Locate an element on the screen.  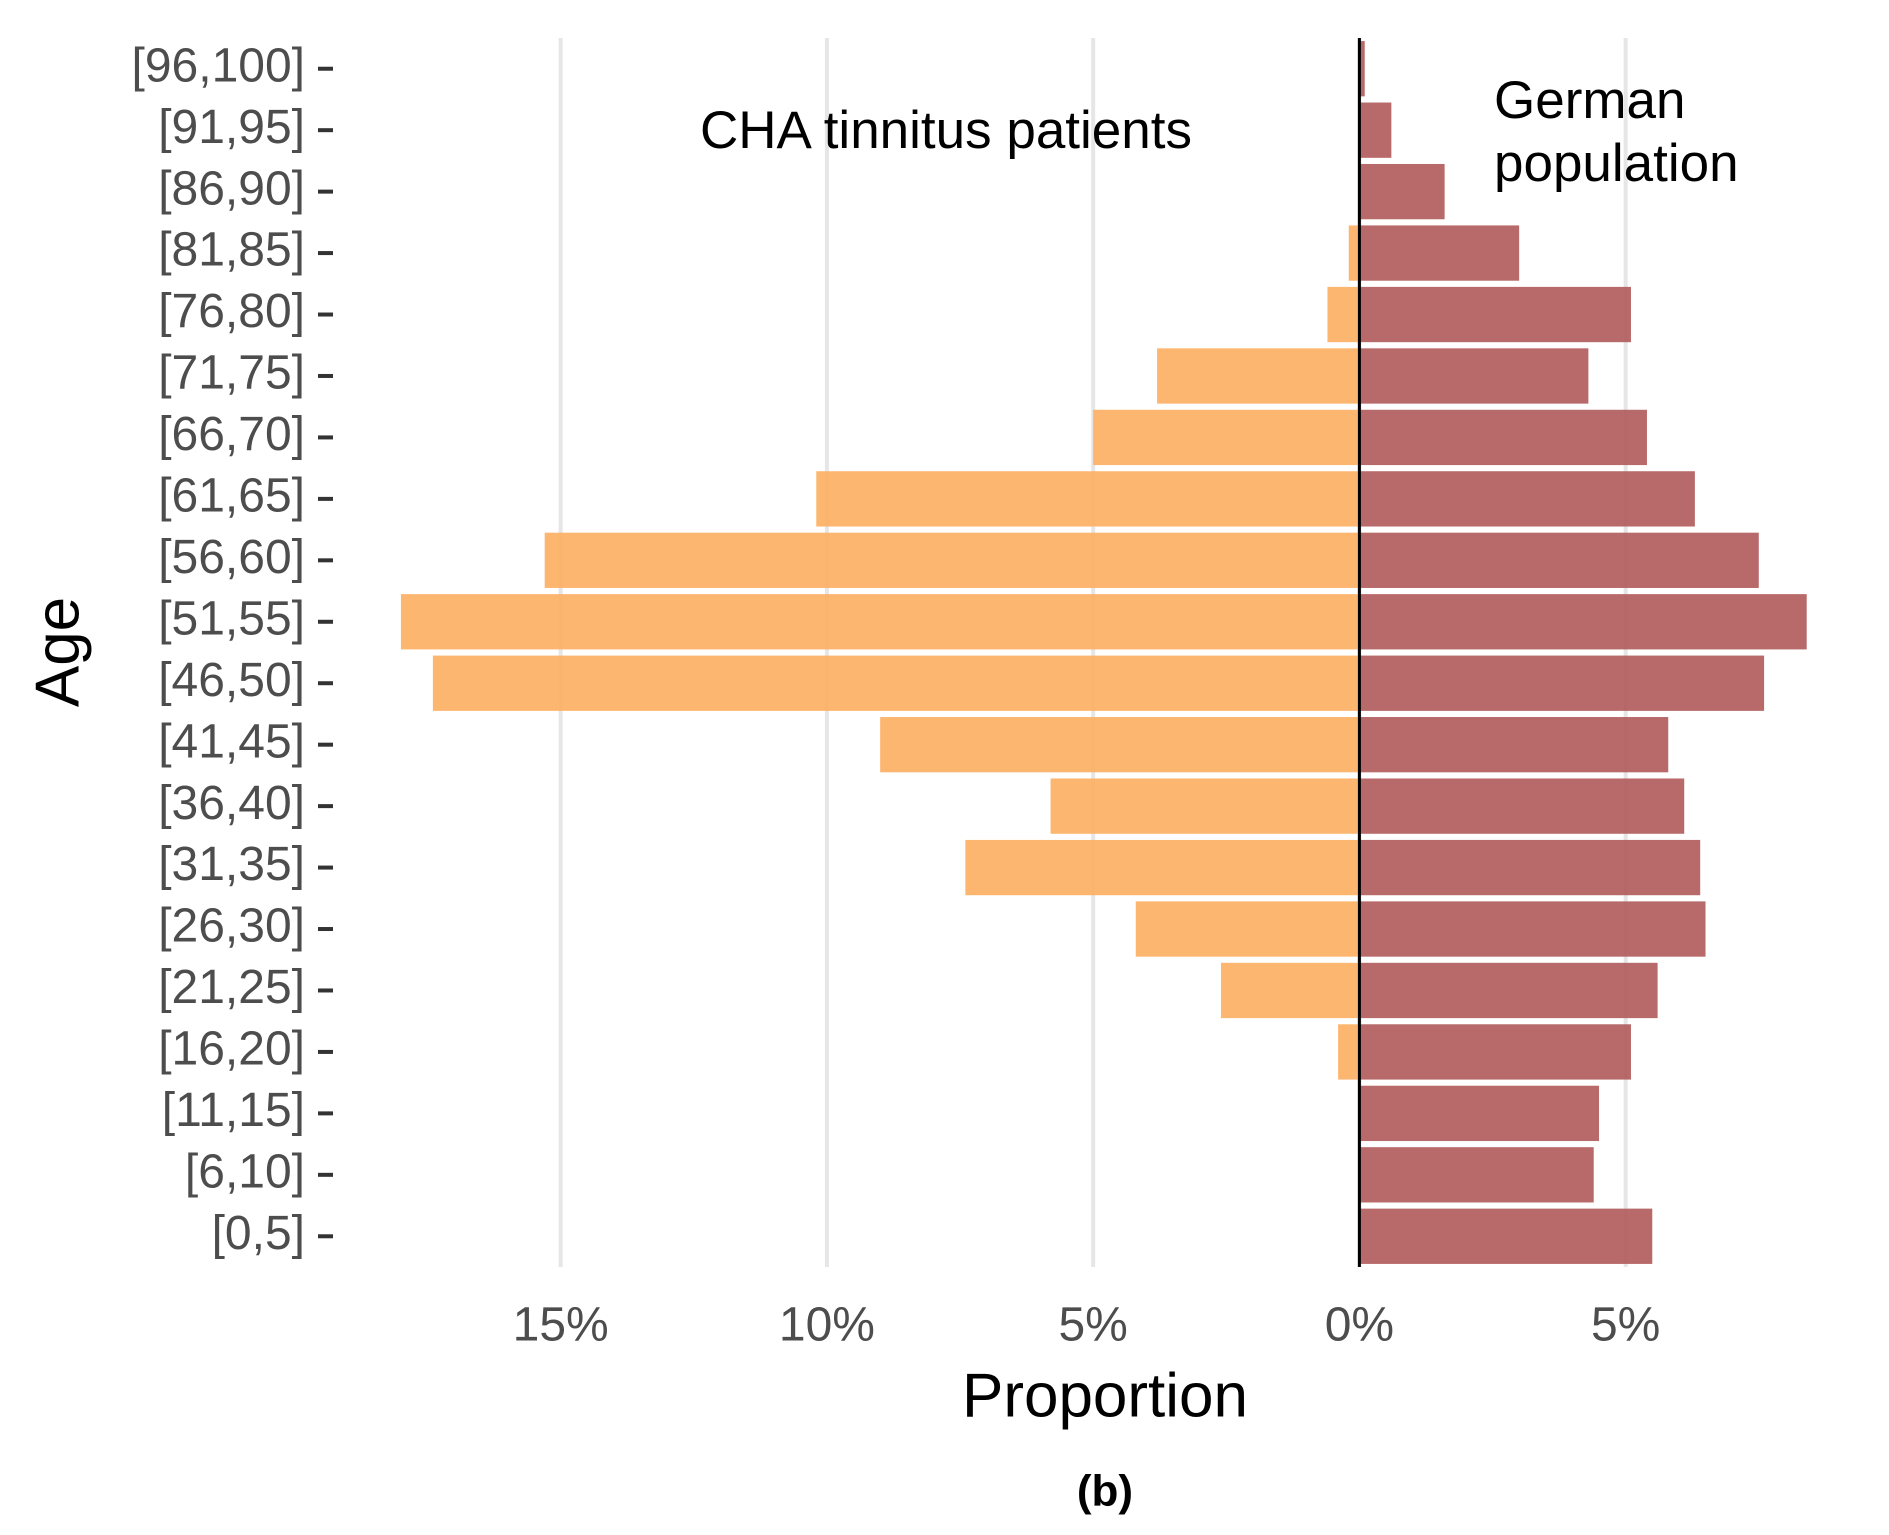
y-tick-label: [51,55] is located at coordinates (231, 618).